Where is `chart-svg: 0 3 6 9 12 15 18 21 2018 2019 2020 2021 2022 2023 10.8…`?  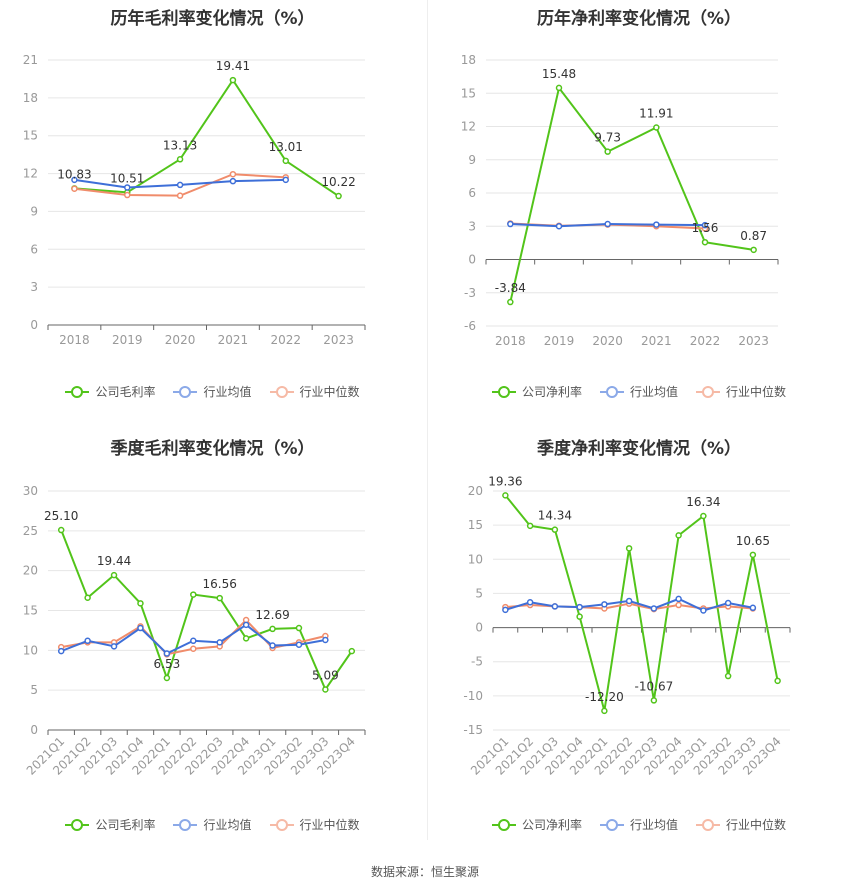
chart-svg: 0 3 6 9 12 15 18 21 2018 2019 2020 2021 2022 2023 10.8… is located at coordinates (194, 200).